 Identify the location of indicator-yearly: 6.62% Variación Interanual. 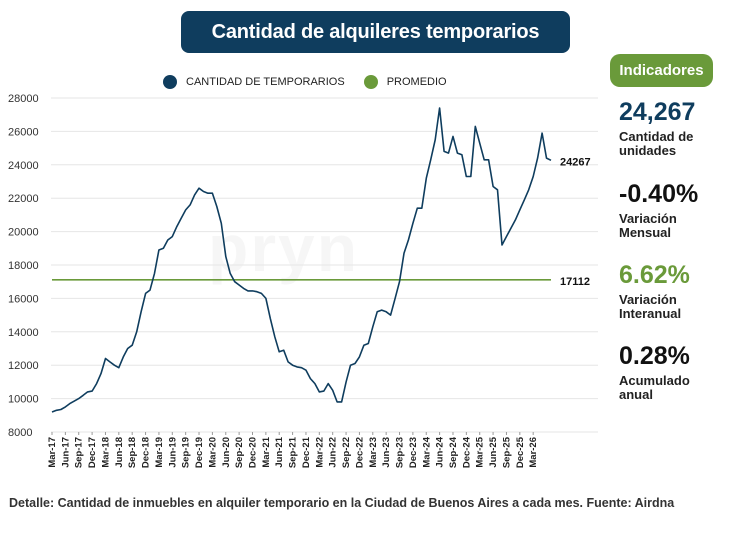
(674, 291).